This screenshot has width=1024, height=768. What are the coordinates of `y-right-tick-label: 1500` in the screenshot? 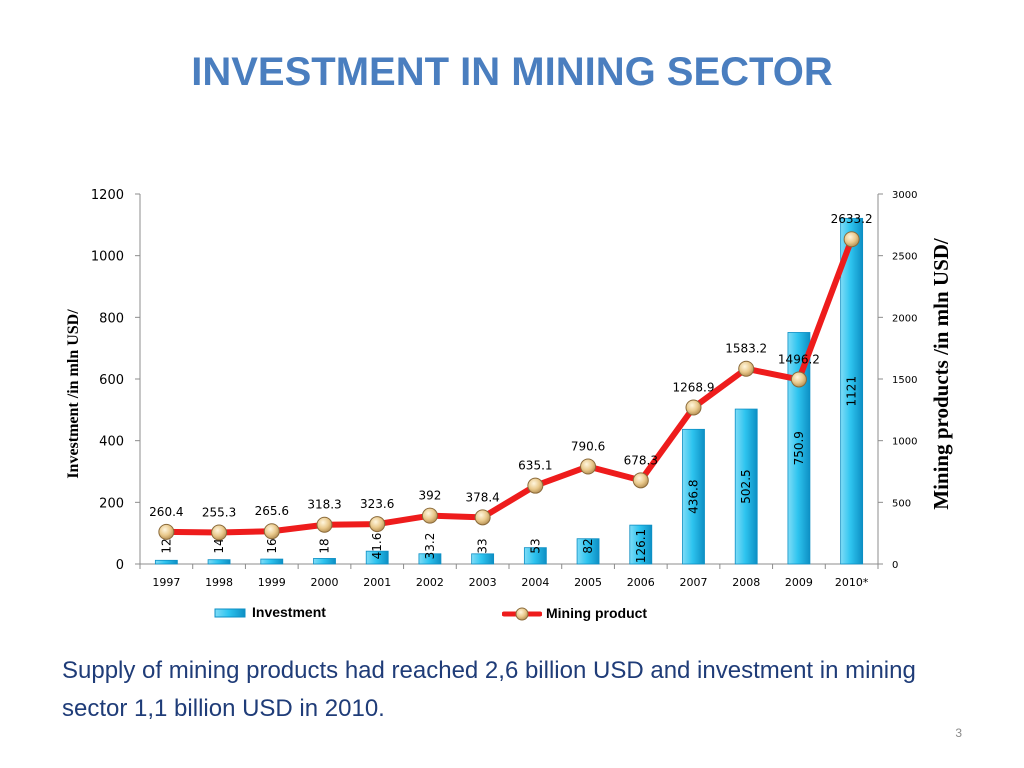 It's located at (904, 380).